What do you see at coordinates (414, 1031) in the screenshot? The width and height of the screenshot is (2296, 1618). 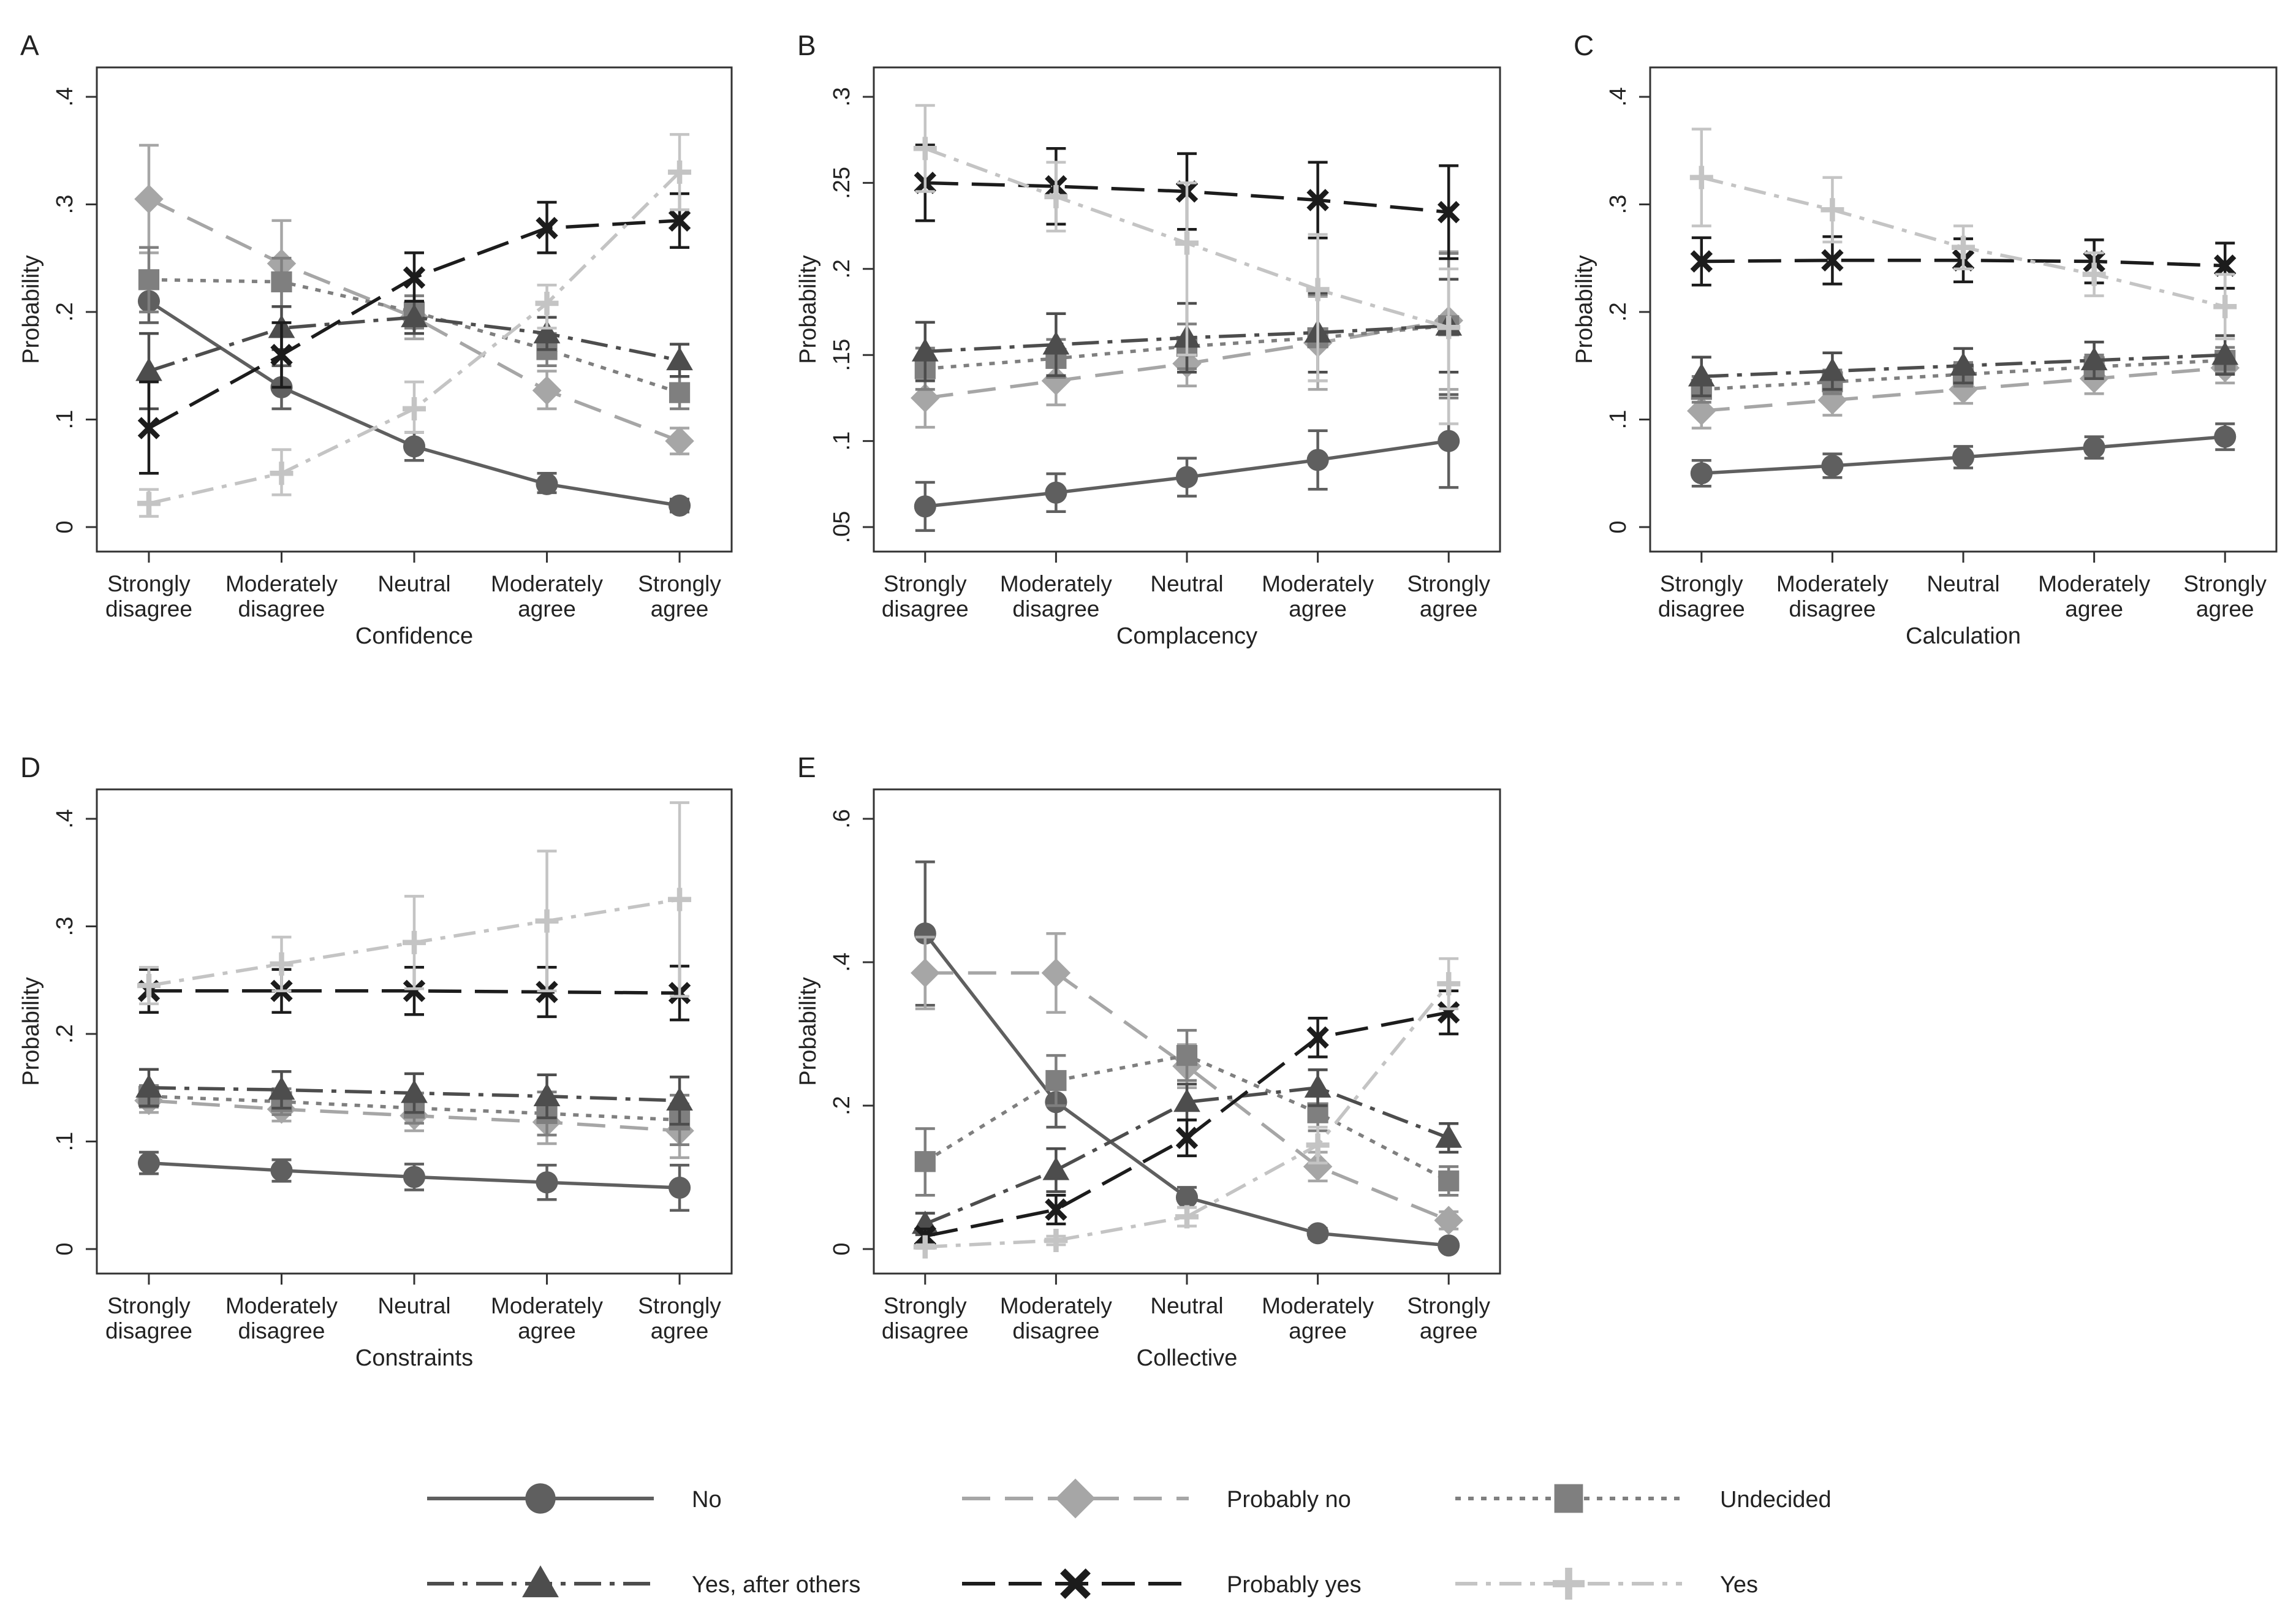 I see `plot-frame` at bounding box center [414, 1031].